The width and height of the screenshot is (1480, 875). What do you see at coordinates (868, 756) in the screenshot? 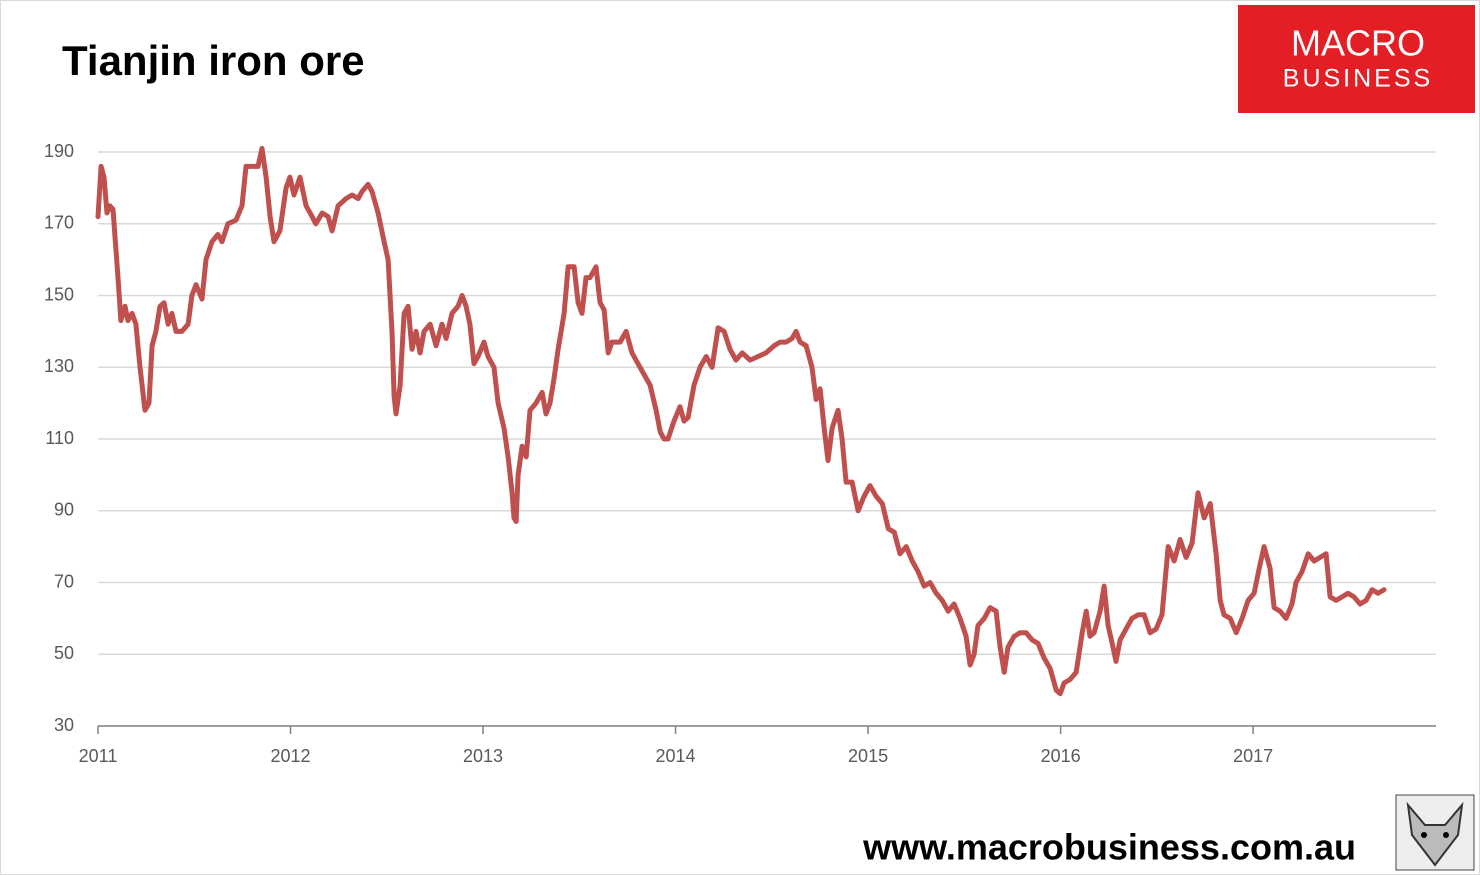
I see `x-tick-label: 2015` at bounding box center [868, 756].